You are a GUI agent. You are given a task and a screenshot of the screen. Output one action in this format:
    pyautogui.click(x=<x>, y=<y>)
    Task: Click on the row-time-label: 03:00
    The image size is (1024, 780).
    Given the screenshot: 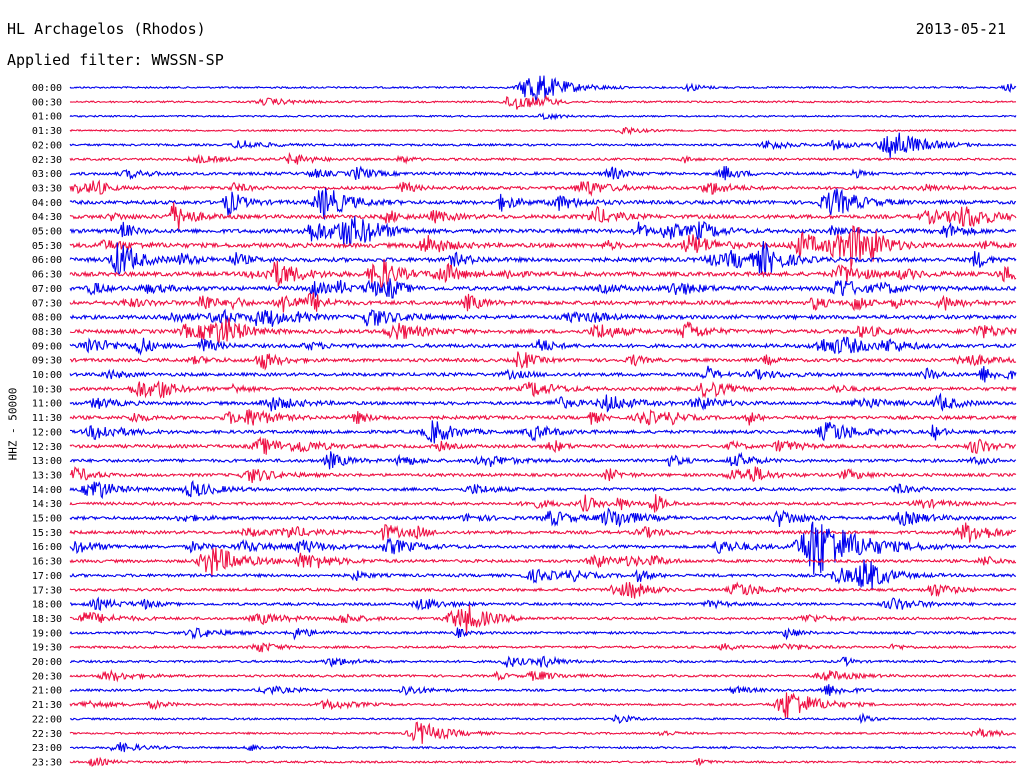 What is the action you would take?
    pyautogui.click(x=47, y=174)
    